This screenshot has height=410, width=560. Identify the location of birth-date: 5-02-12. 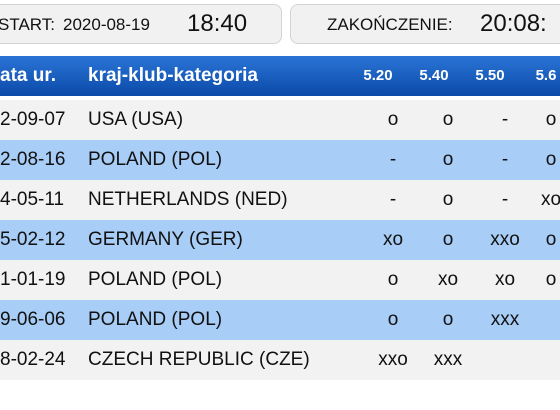
(33, 239).